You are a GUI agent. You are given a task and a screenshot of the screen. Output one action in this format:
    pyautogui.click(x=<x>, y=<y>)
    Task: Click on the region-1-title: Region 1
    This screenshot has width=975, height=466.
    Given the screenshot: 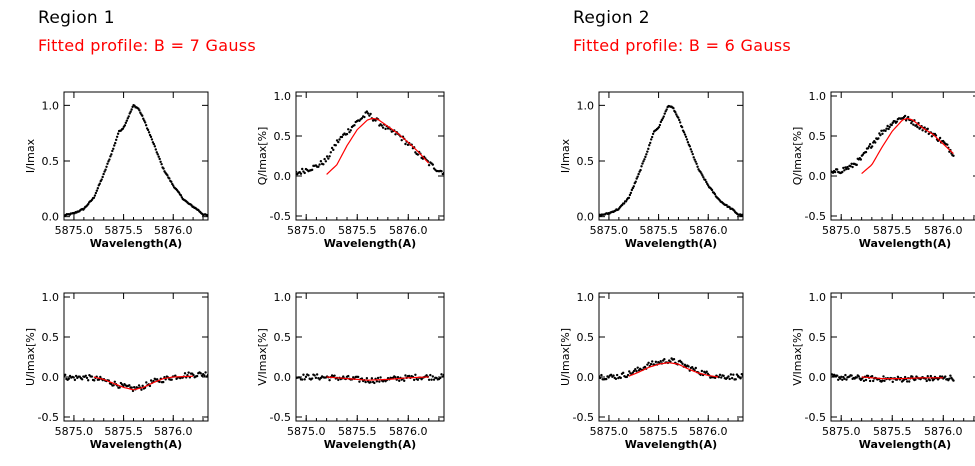 What is the action you would take?
    pyautogui.click(x=76, y=18)
    